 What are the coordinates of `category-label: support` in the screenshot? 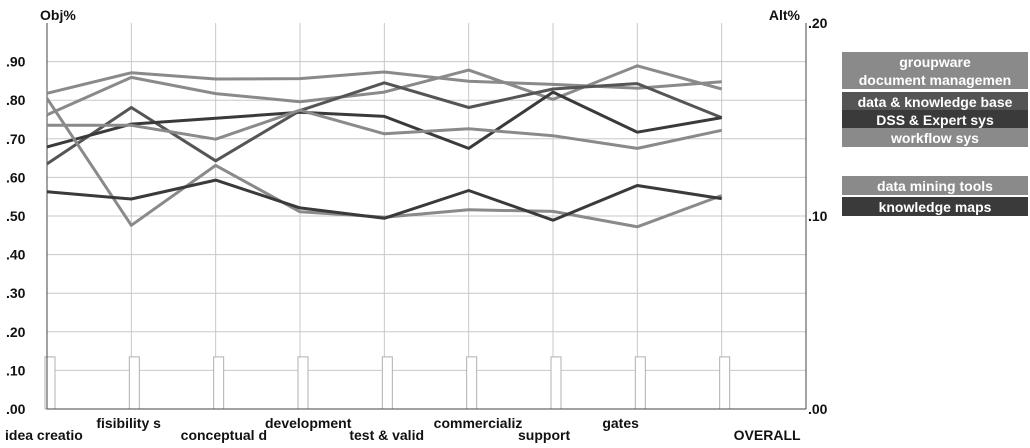 It's located at (544, 435).